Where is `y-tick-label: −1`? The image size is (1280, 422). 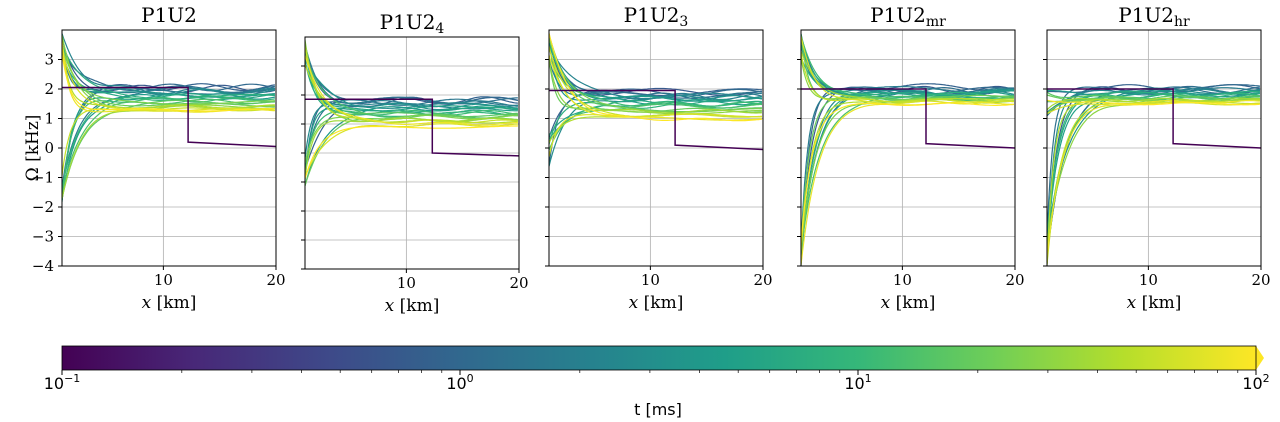
y-tick-label: −1 is located at coordinates (43, 178).